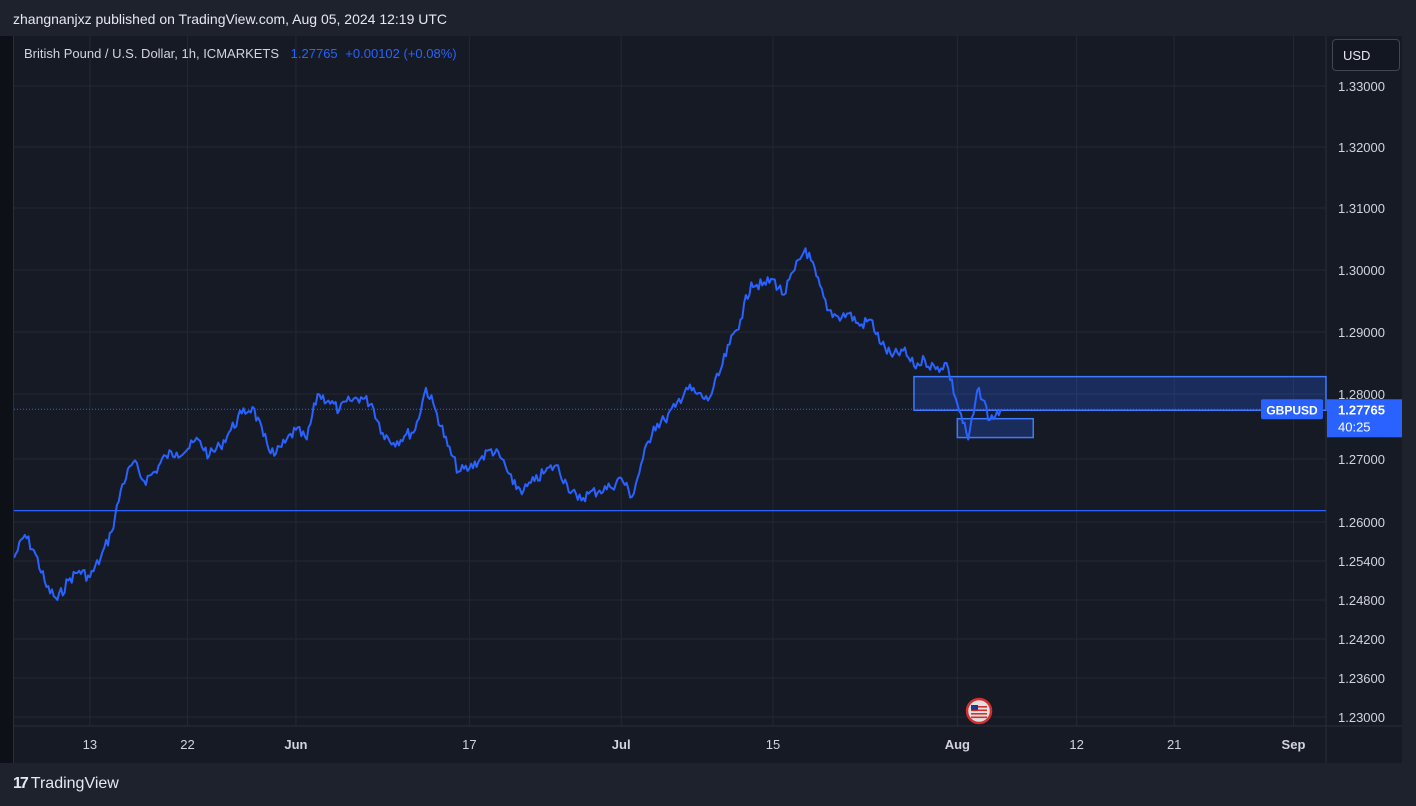 The image size is (1416, 806). What do you see at coordinates (469, 744) in the screenshot?
I see `x-tick-label: 17` at bounding box center [469, 744].